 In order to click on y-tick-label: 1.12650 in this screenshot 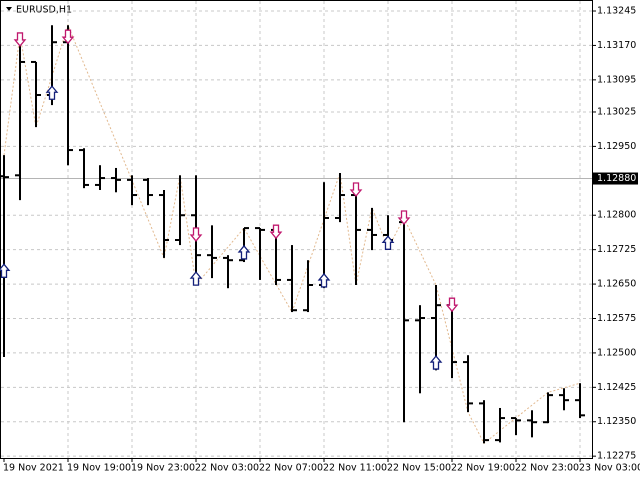, I will do `click(616, 284)`.